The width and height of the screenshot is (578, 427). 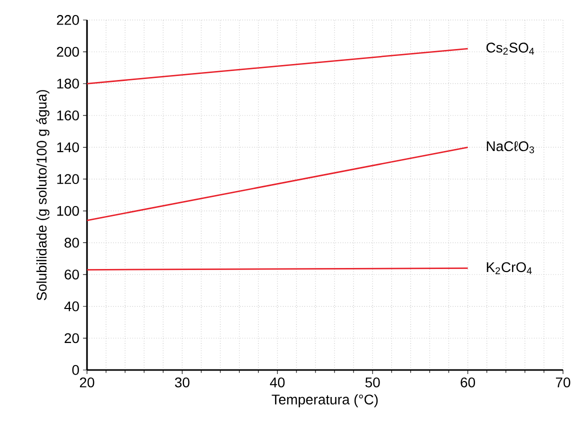 What do you see at coordinates (68, 211) in the screenshot?
I see `y-tick-label: 100` at bounding box center [68, 211].